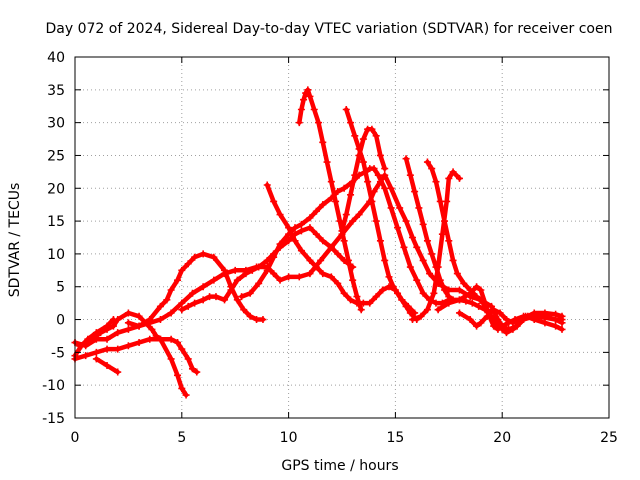 The height and width of the screenshot is (480, 640). I want to click on y-tick-label: 0, so click(60, 321).